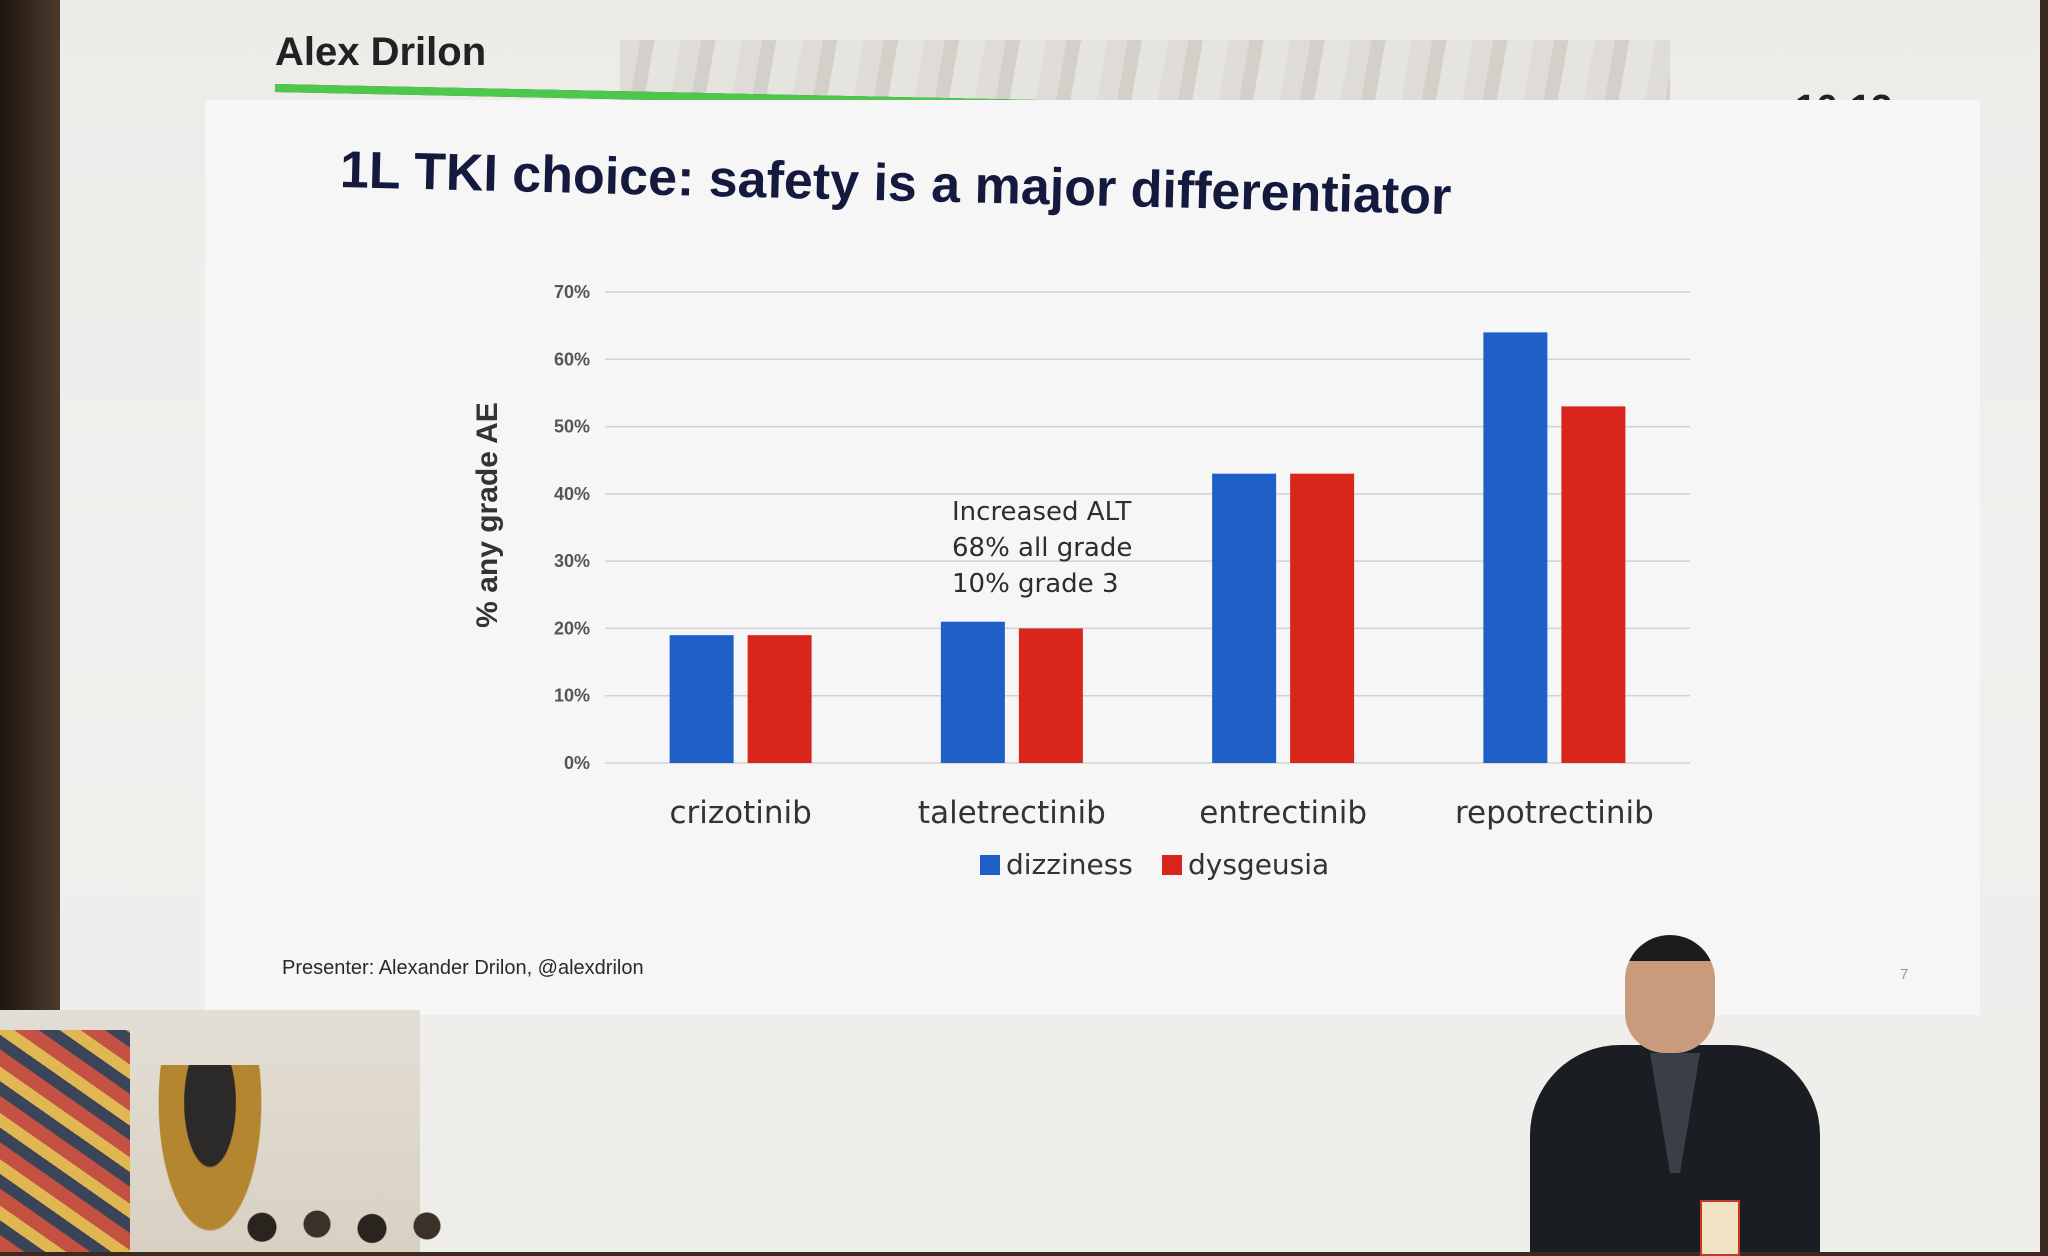  Describe the element at coordinates (577, 763) in the screenshot. I see `y-tick-label: 0%` at that location.